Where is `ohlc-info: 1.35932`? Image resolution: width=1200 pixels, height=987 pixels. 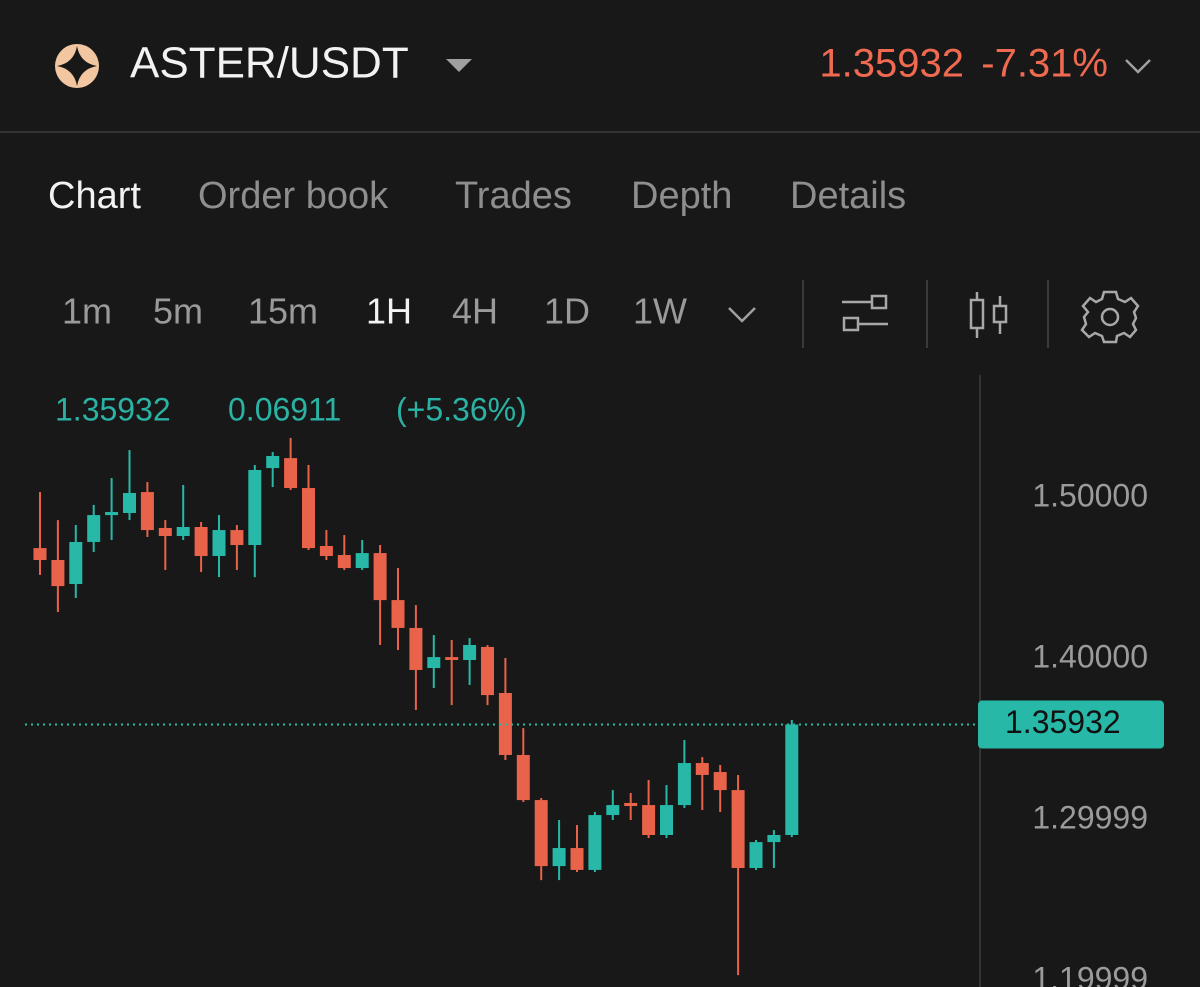
ohlc-info: 1.35932 is located at coordinates (113, 409).